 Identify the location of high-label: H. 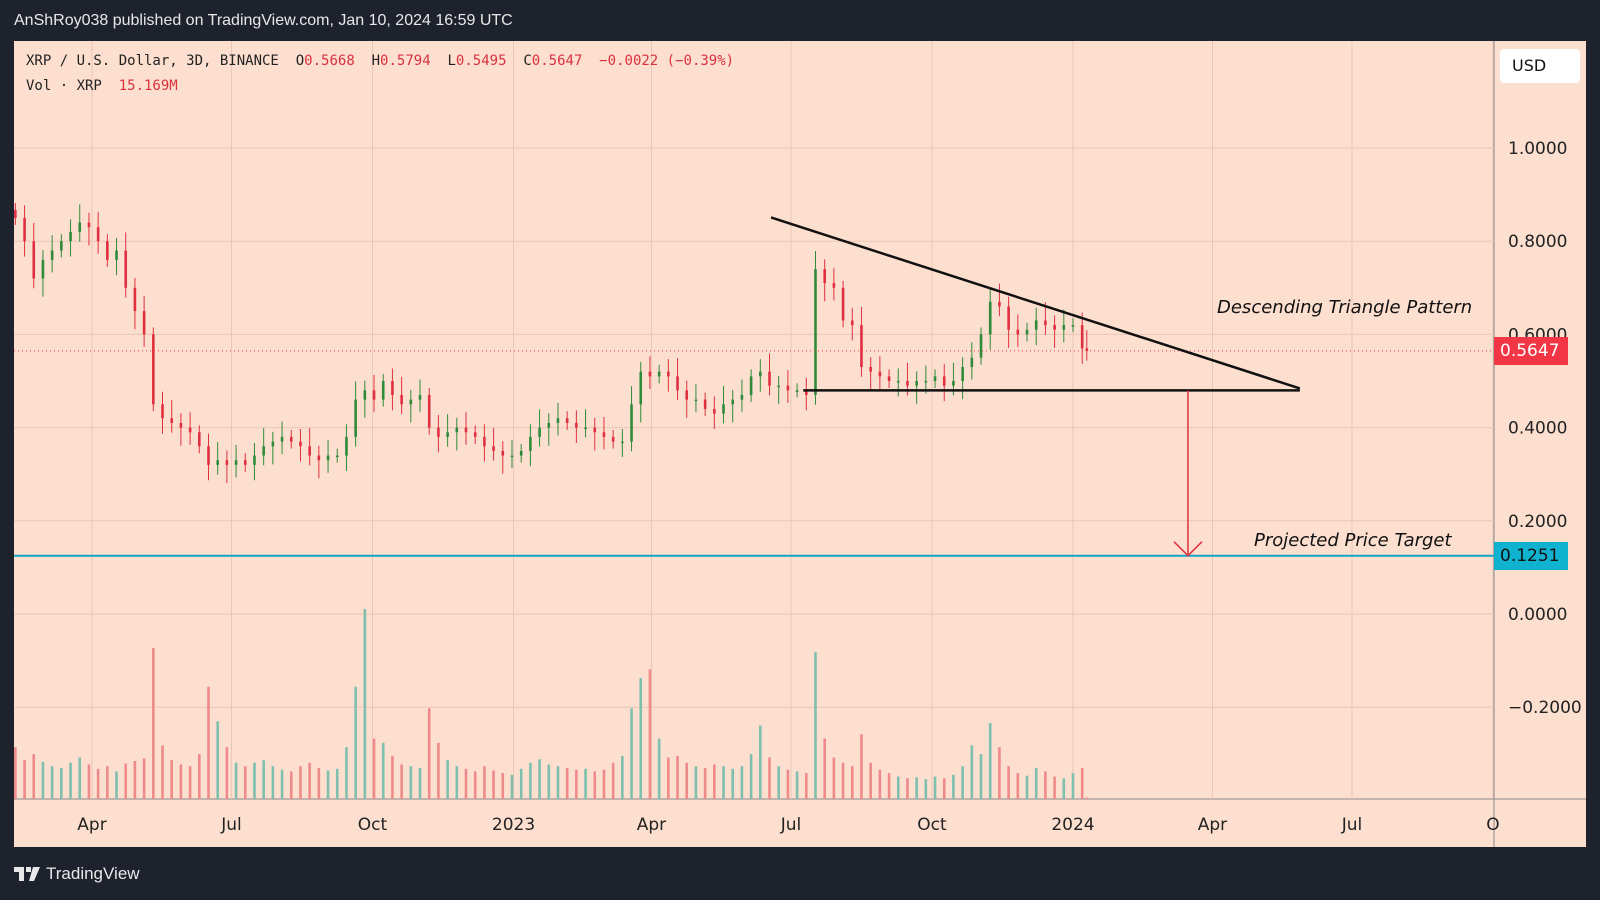
(376, 61).